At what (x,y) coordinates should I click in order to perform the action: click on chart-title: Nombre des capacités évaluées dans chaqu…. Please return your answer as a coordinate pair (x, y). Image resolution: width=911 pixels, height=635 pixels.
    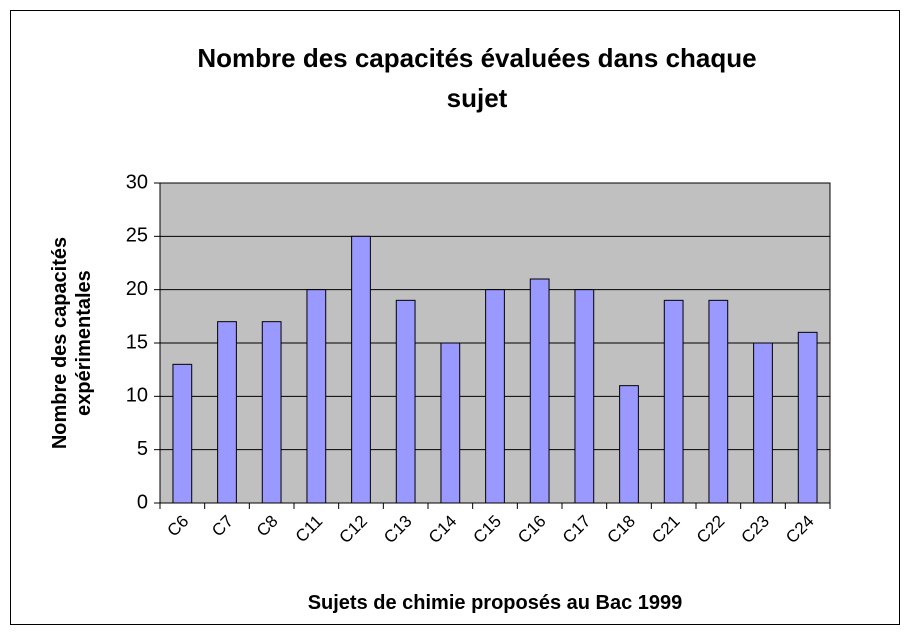
    Looking at the image, I should click on (477, 78).